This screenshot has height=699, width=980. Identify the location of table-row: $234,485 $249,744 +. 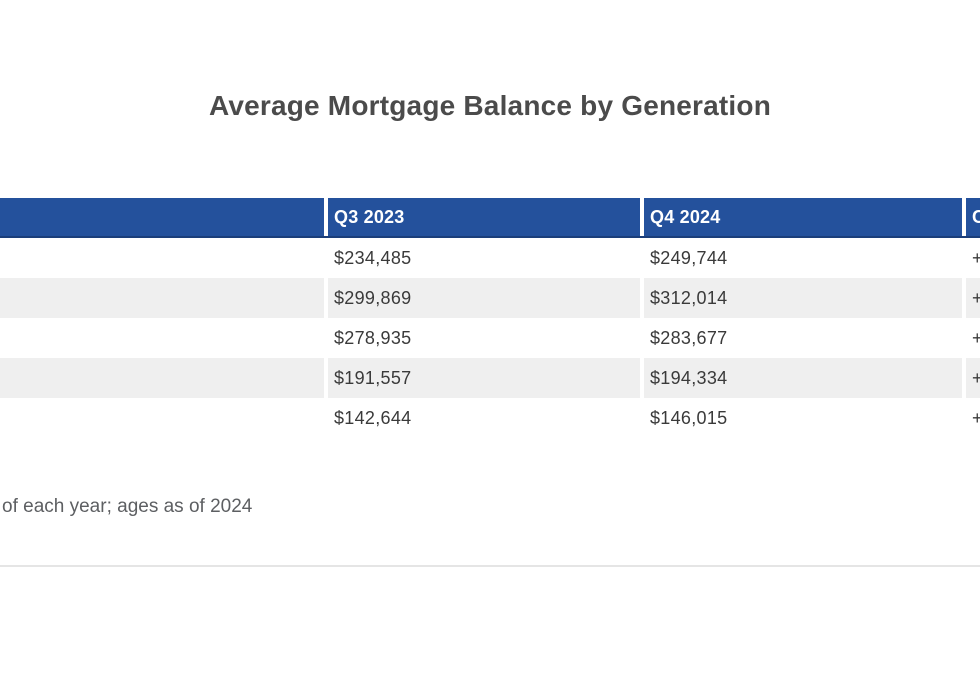
(490, 258).